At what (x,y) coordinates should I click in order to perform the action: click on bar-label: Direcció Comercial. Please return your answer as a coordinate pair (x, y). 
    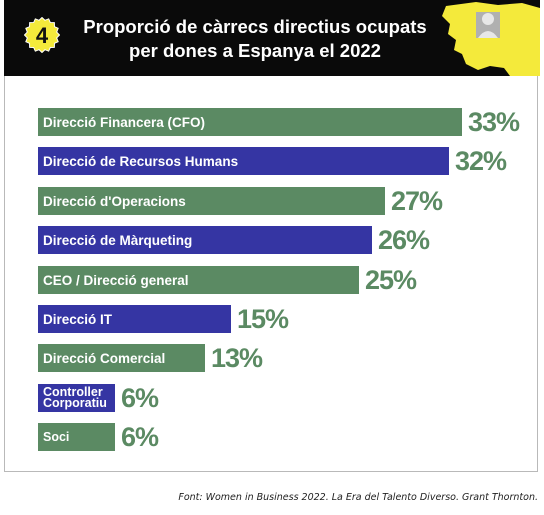
    Looking at the image, I should click on (104, 358).